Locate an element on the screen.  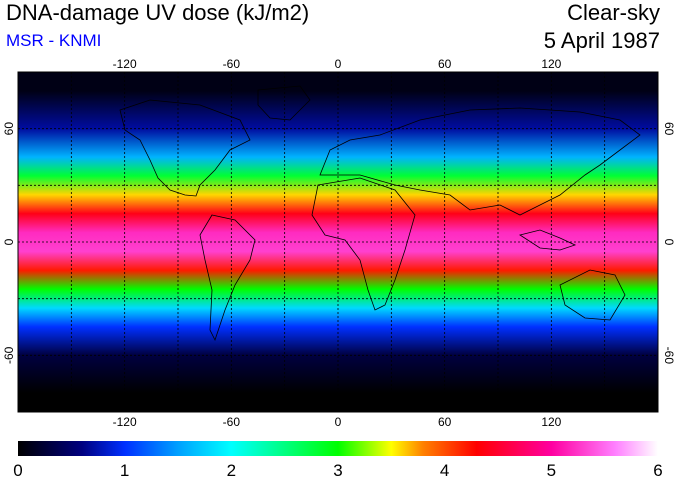
colorbar-tick-label: 0 is located at coordinates (17, 470).